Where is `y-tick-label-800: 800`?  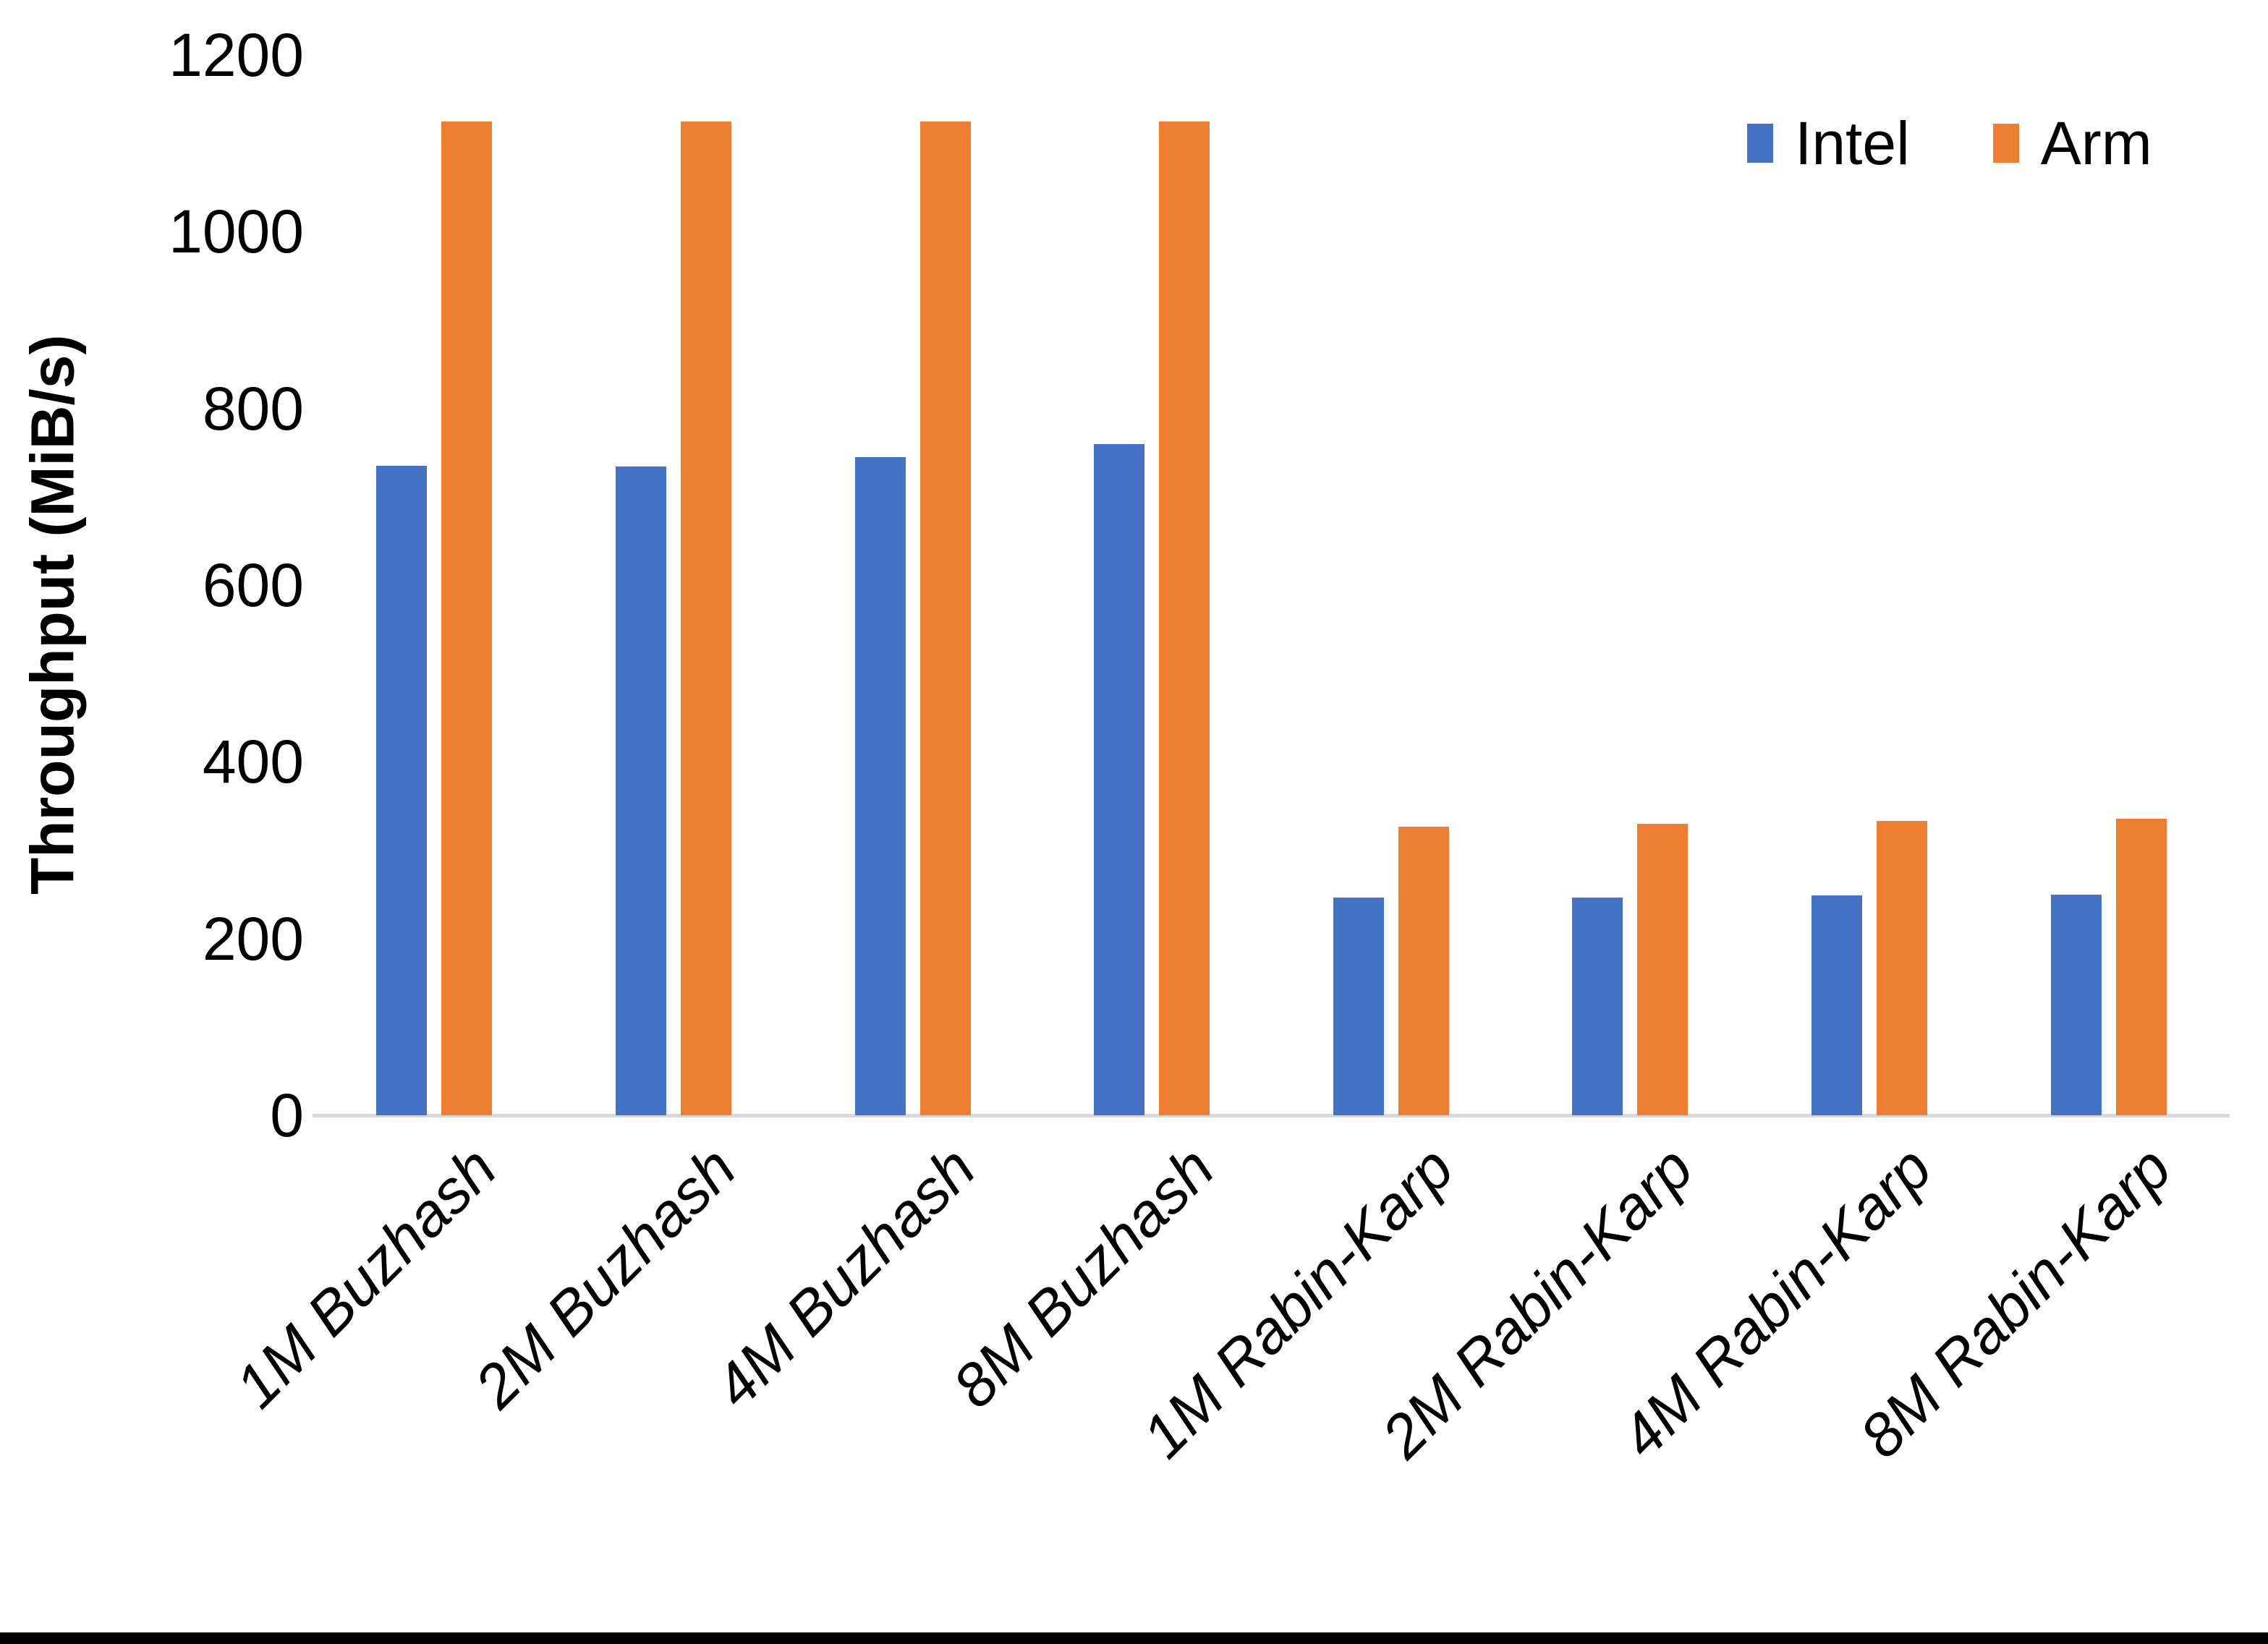 y-tick-label-800: 800 is located at coordinates (253, 408).